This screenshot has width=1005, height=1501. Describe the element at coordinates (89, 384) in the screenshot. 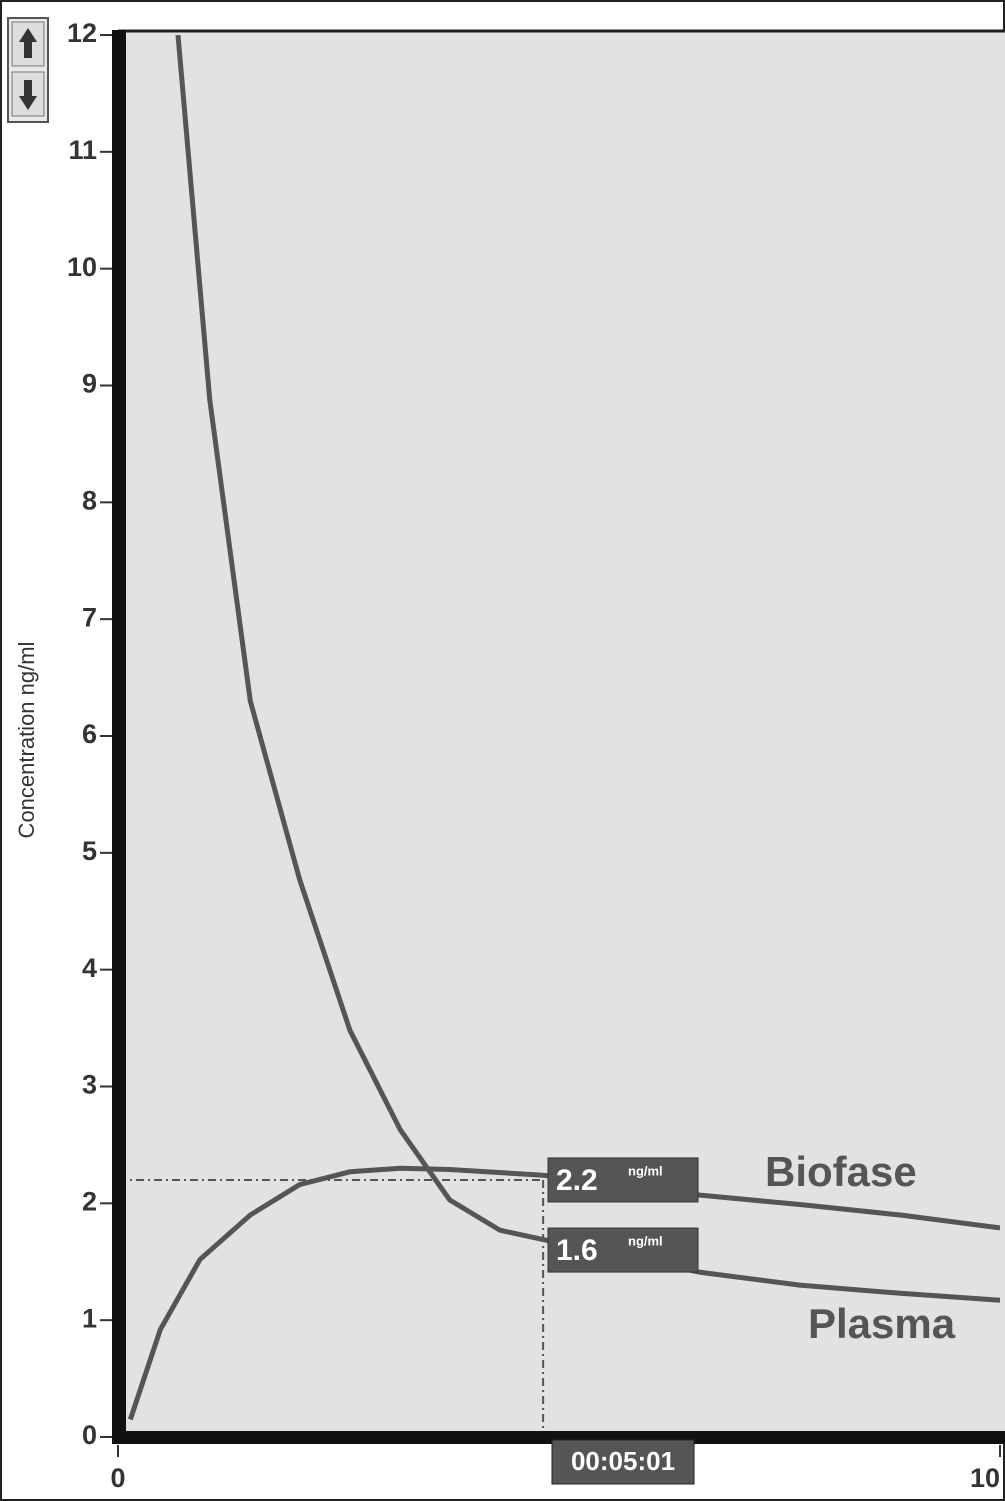

I see `y-tick-label: 9` at that location.